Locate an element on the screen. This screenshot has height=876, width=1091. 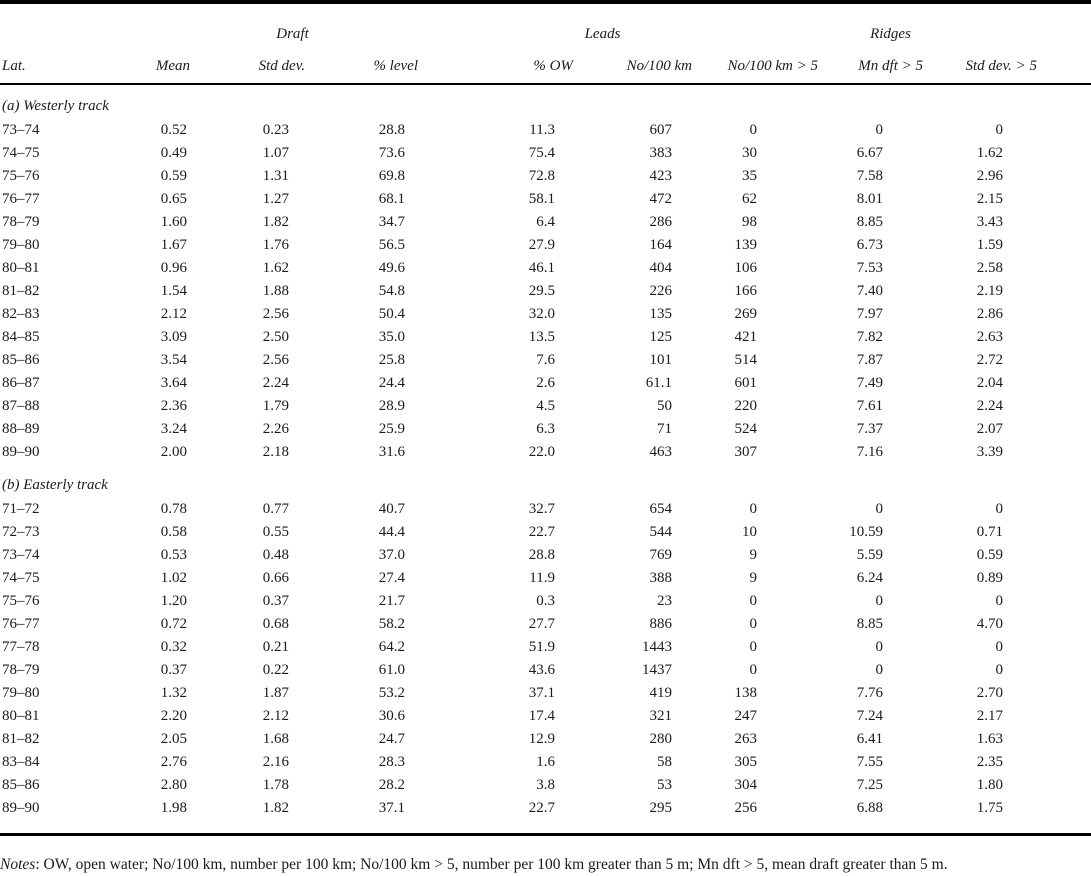
value-cell: 2.20 is located at coordinates (173, 716).